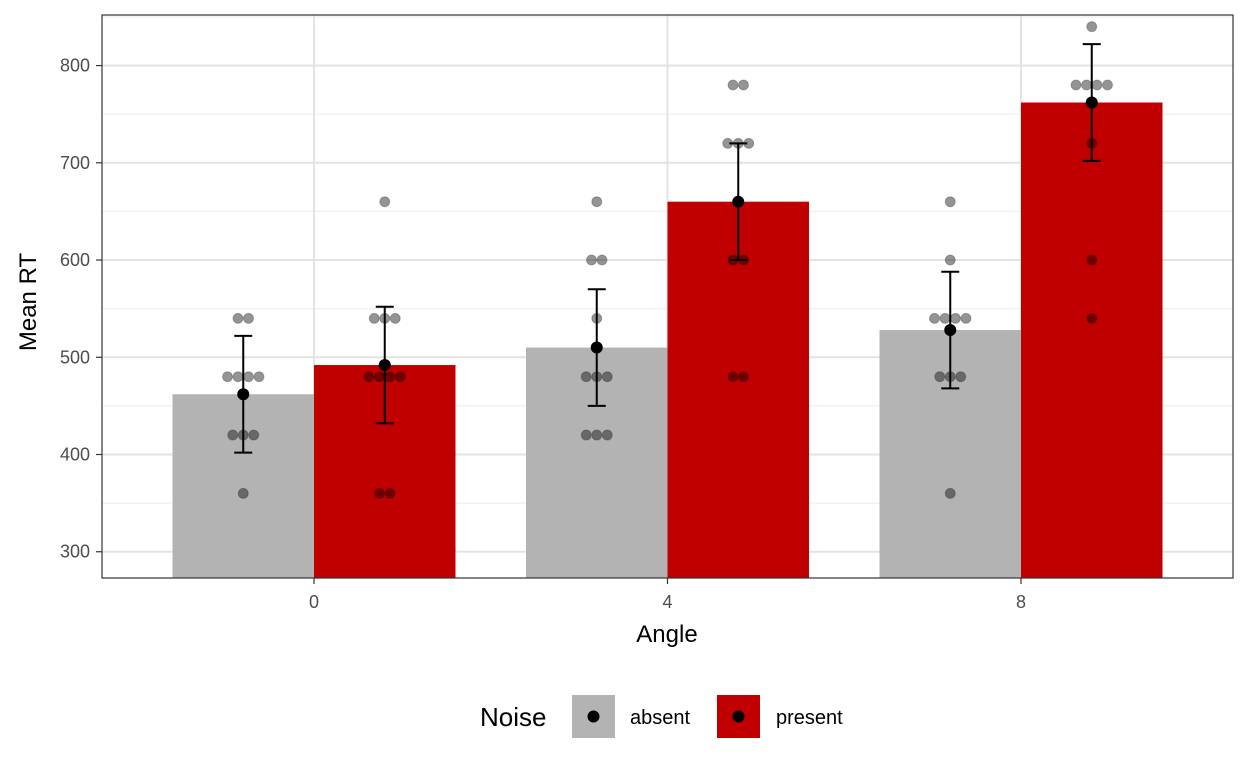 The image size is (1248, 768). What do you see at coordinates (28, 302) in the screenshot?
I see `y-axis-title: Mean RT` at bounding box center [28, 302].